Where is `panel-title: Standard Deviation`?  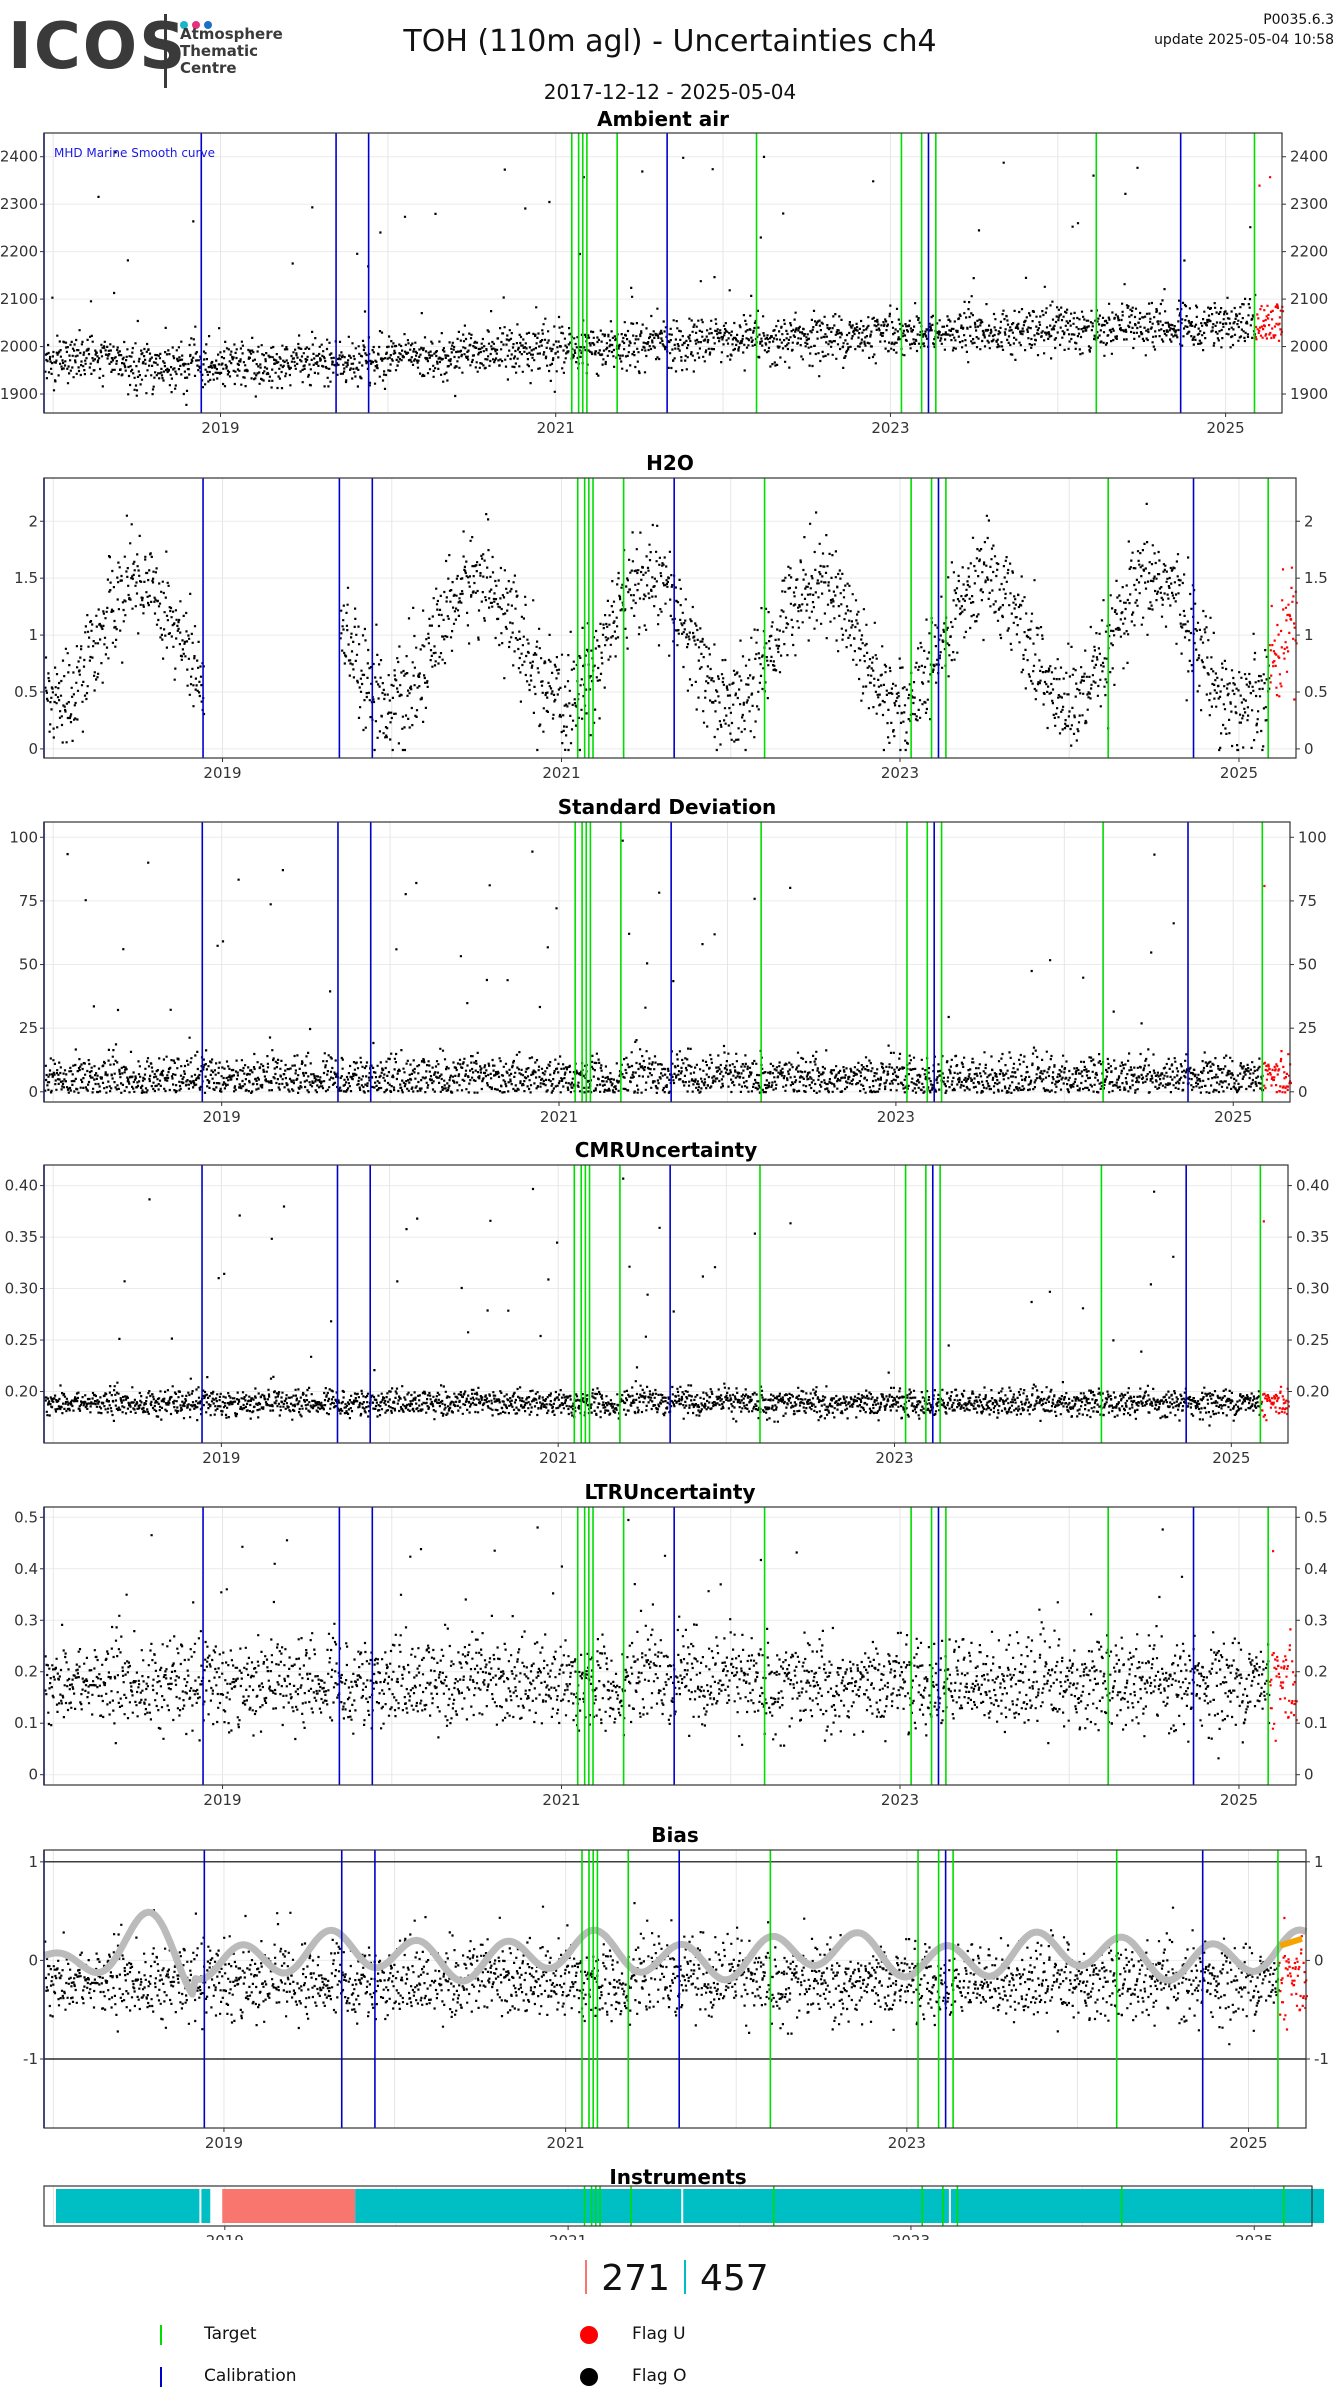
panel-title: Standard Deviation is located at coordinates (667, 807).